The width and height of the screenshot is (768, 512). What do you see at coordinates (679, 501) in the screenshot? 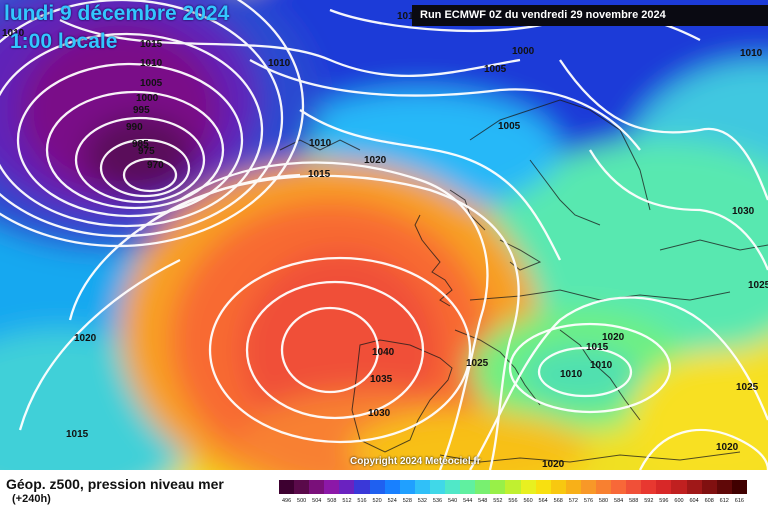
I see `color-scale-label: 600` at bounding box center [679, 501].